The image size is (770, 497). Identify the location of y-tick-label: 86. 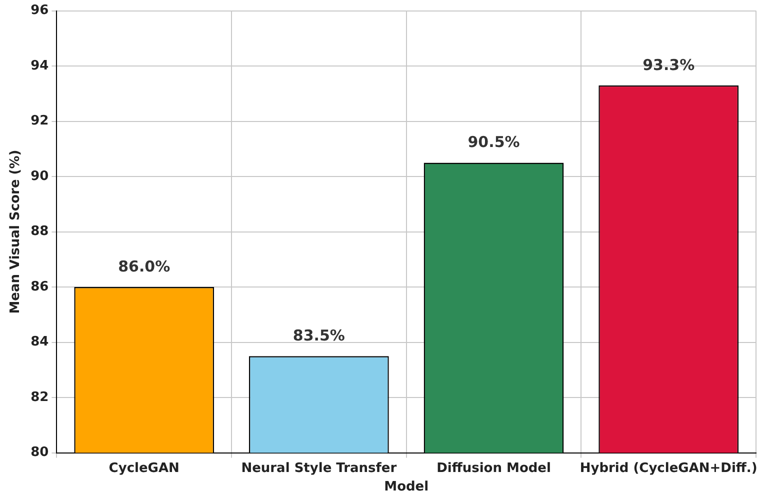
(39, 286).